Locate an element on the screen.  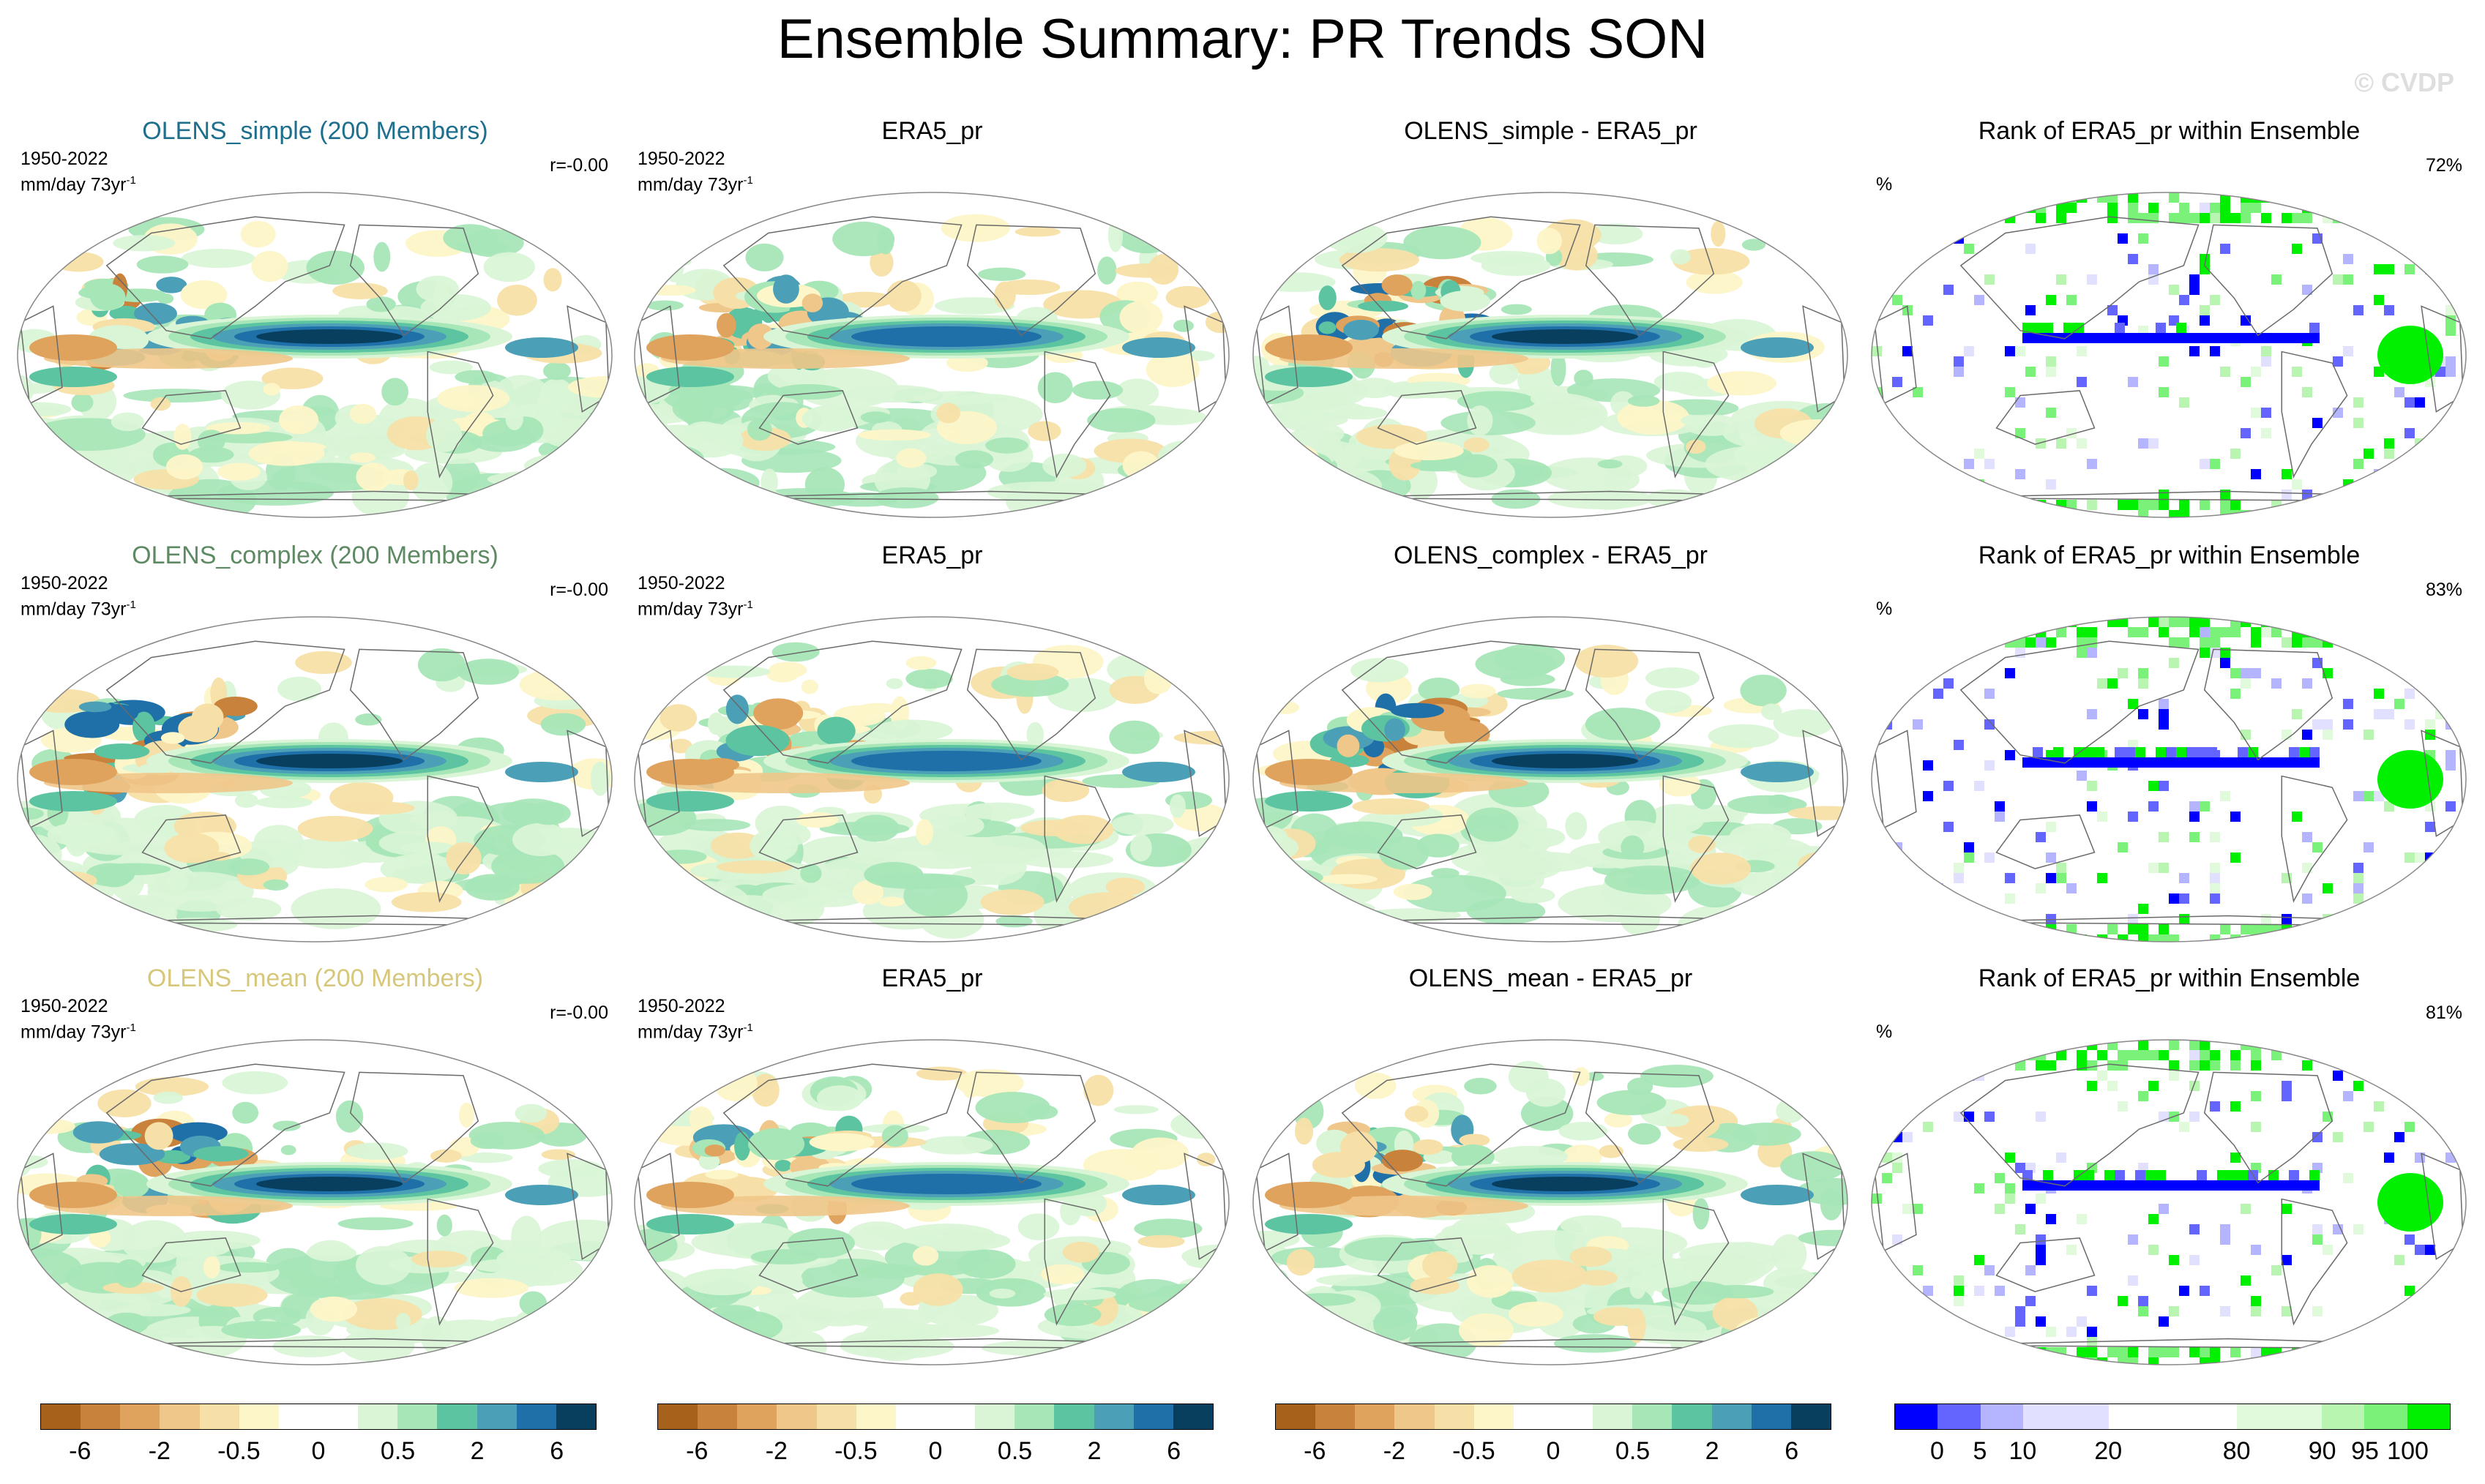
map-panel-rank: Rank of ERA5_pr within Ensemble% 81% is located at coordinates (2169, 1173).